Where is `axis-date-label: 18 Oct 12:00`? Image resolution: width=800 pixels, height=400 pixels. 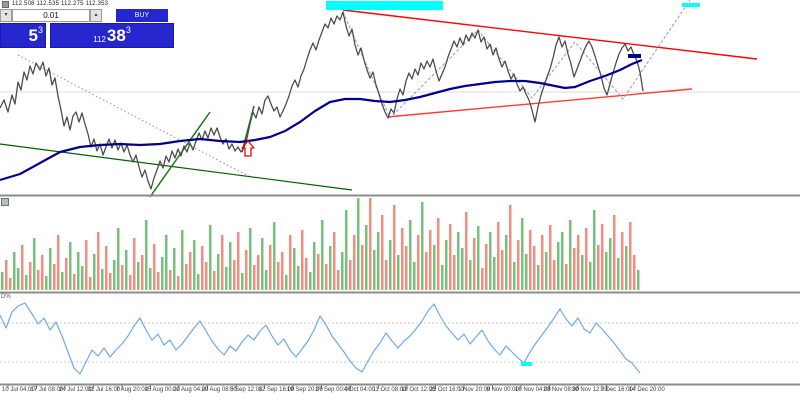
axis-date-label: 18 Oct 12:00 is located at coordinates (418, 390).